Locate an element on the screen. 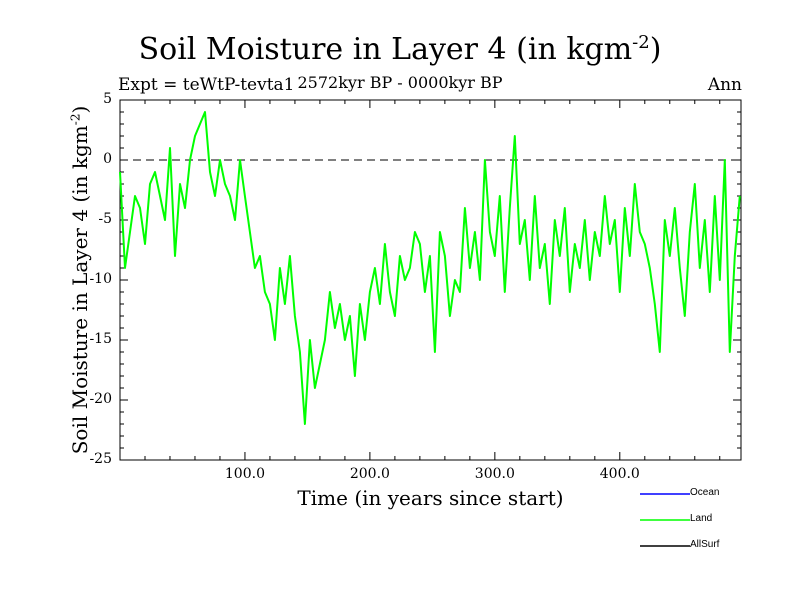 The height and width of the screenshot is (600, 800). chart-title: Soil Moisture in Layer 4 (in kgm-2) is located at coordinates (400, 49).